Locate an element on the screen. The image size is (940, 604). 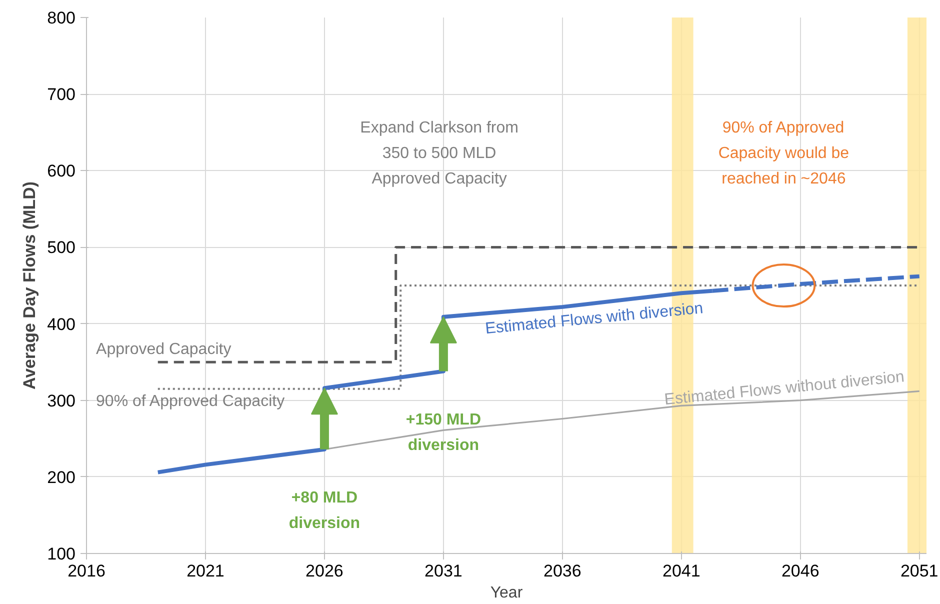
series-label: 90% of Approved Capacity is located at coordinates (190, 401).